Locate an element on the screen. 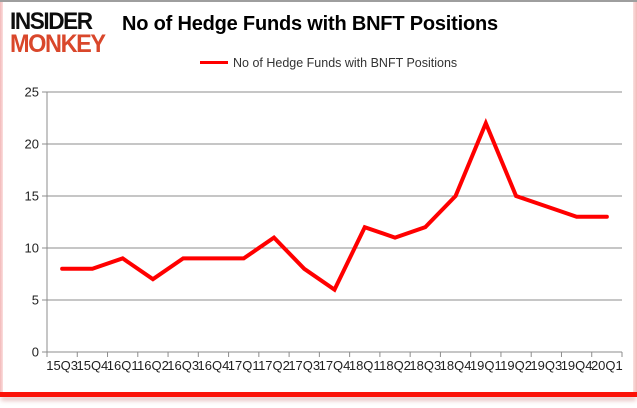 Image resolution: width=637 pixels, height=408 pixels. svg-text: 16Q3 is located at coordinates (183, 365).